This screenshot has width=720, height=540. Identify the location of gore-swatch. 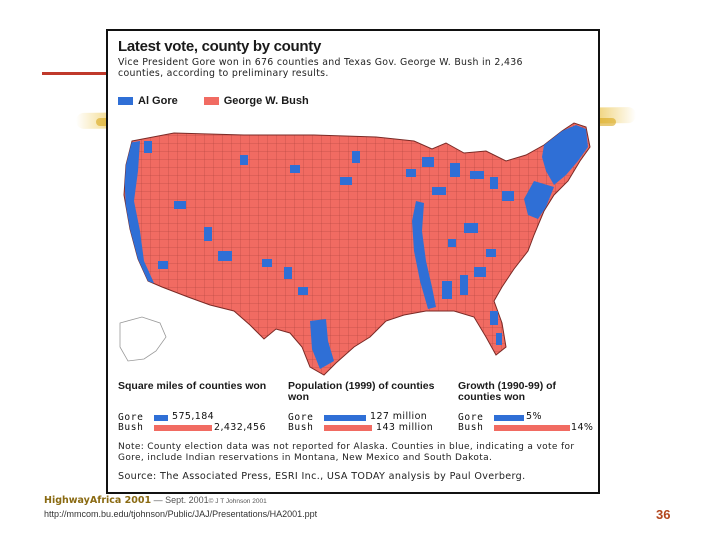
(125, 101).